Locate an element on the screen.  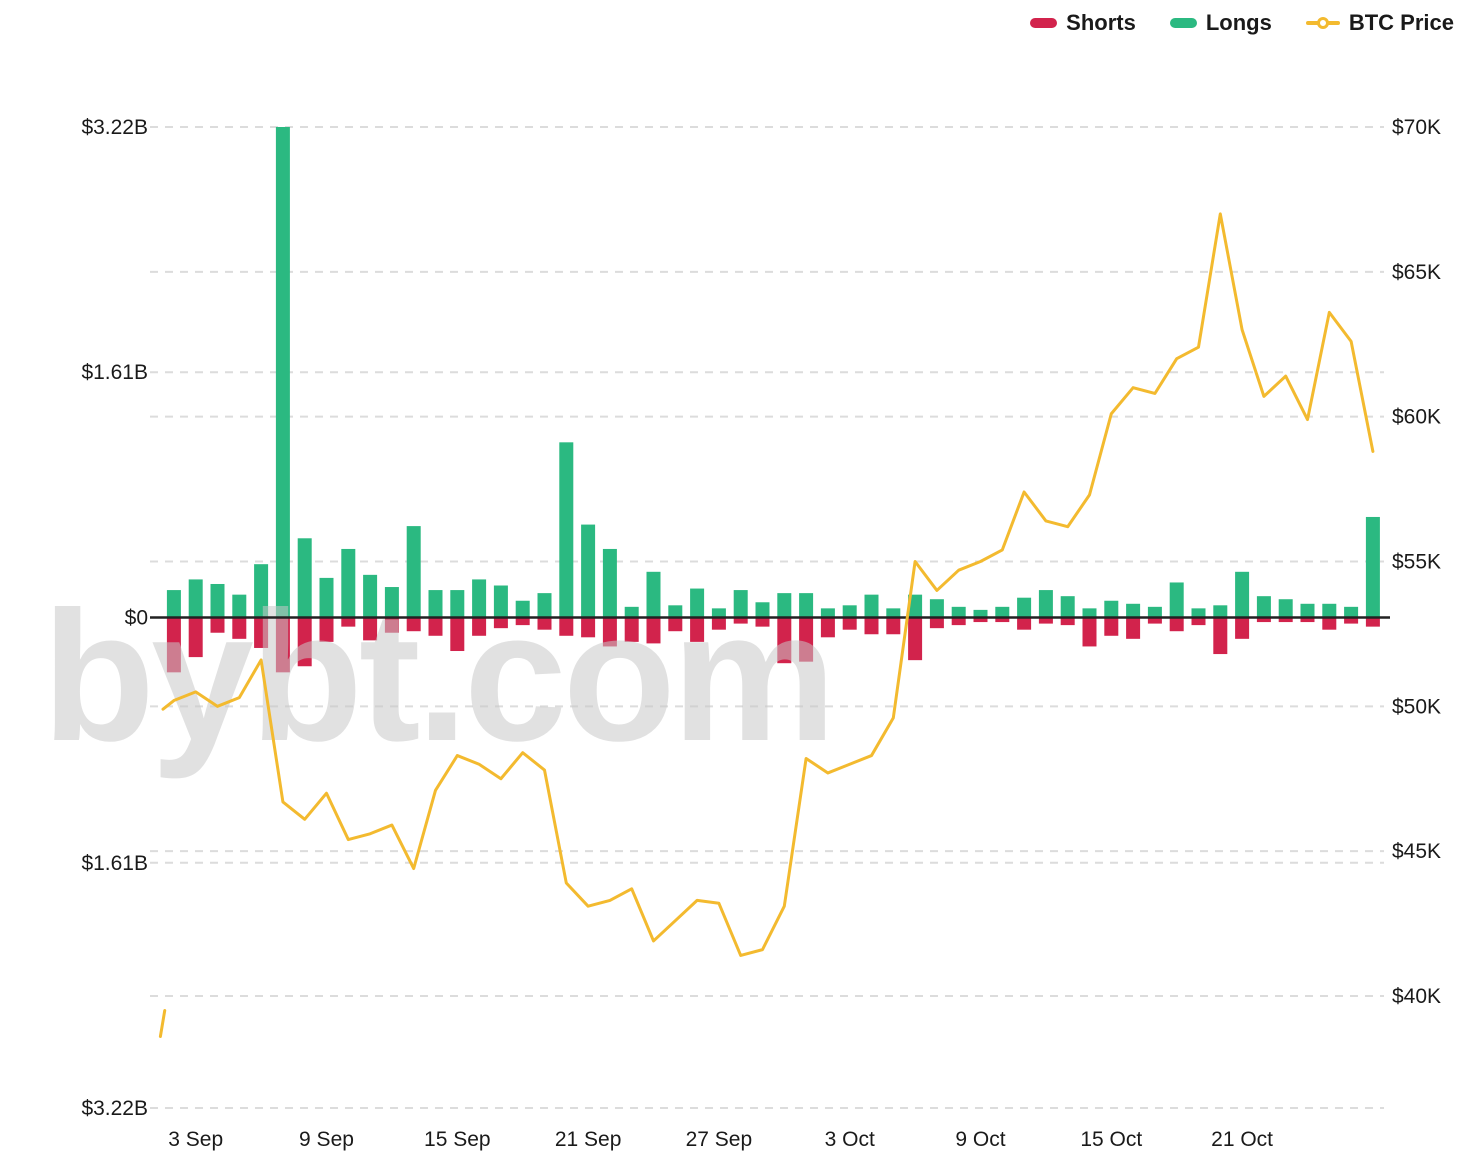
legend-item-longs: Longs is located at coordinates (1220, 23).